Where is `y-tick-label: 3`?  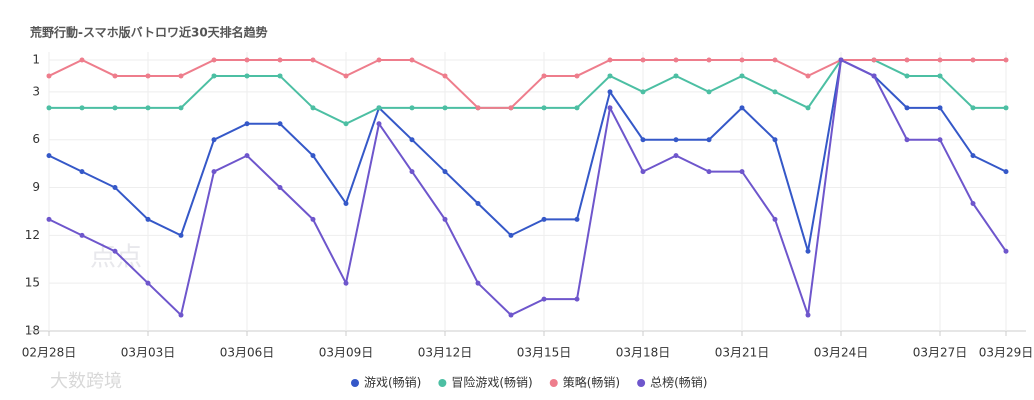
y-tick-label: 3 is located at coordinates (36, 91).